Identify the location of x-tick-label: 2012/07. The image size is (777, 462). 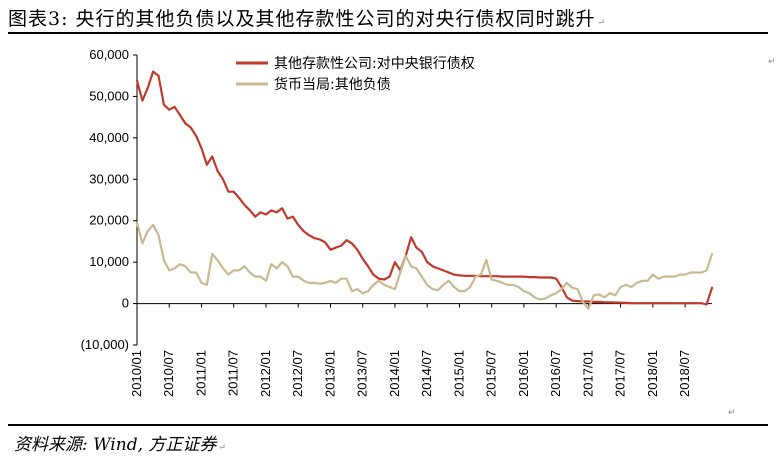
(297, 373).